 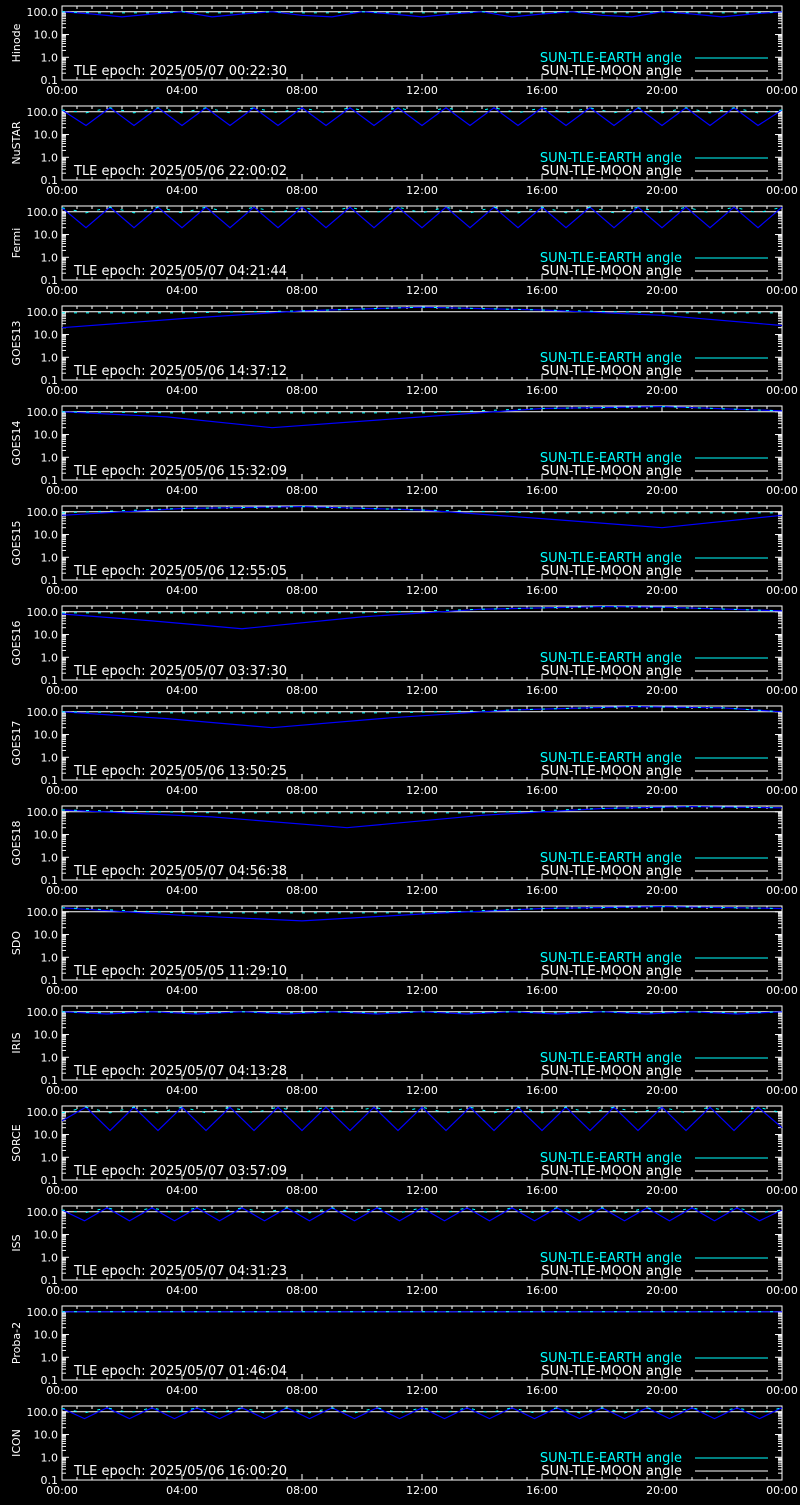 What do you see at coordinates (180, 271) in the screenshot?
I see `tle-epoch-label: TLE epoch: 2025/05/07 04:21:44` at bounding box center [180, 271].